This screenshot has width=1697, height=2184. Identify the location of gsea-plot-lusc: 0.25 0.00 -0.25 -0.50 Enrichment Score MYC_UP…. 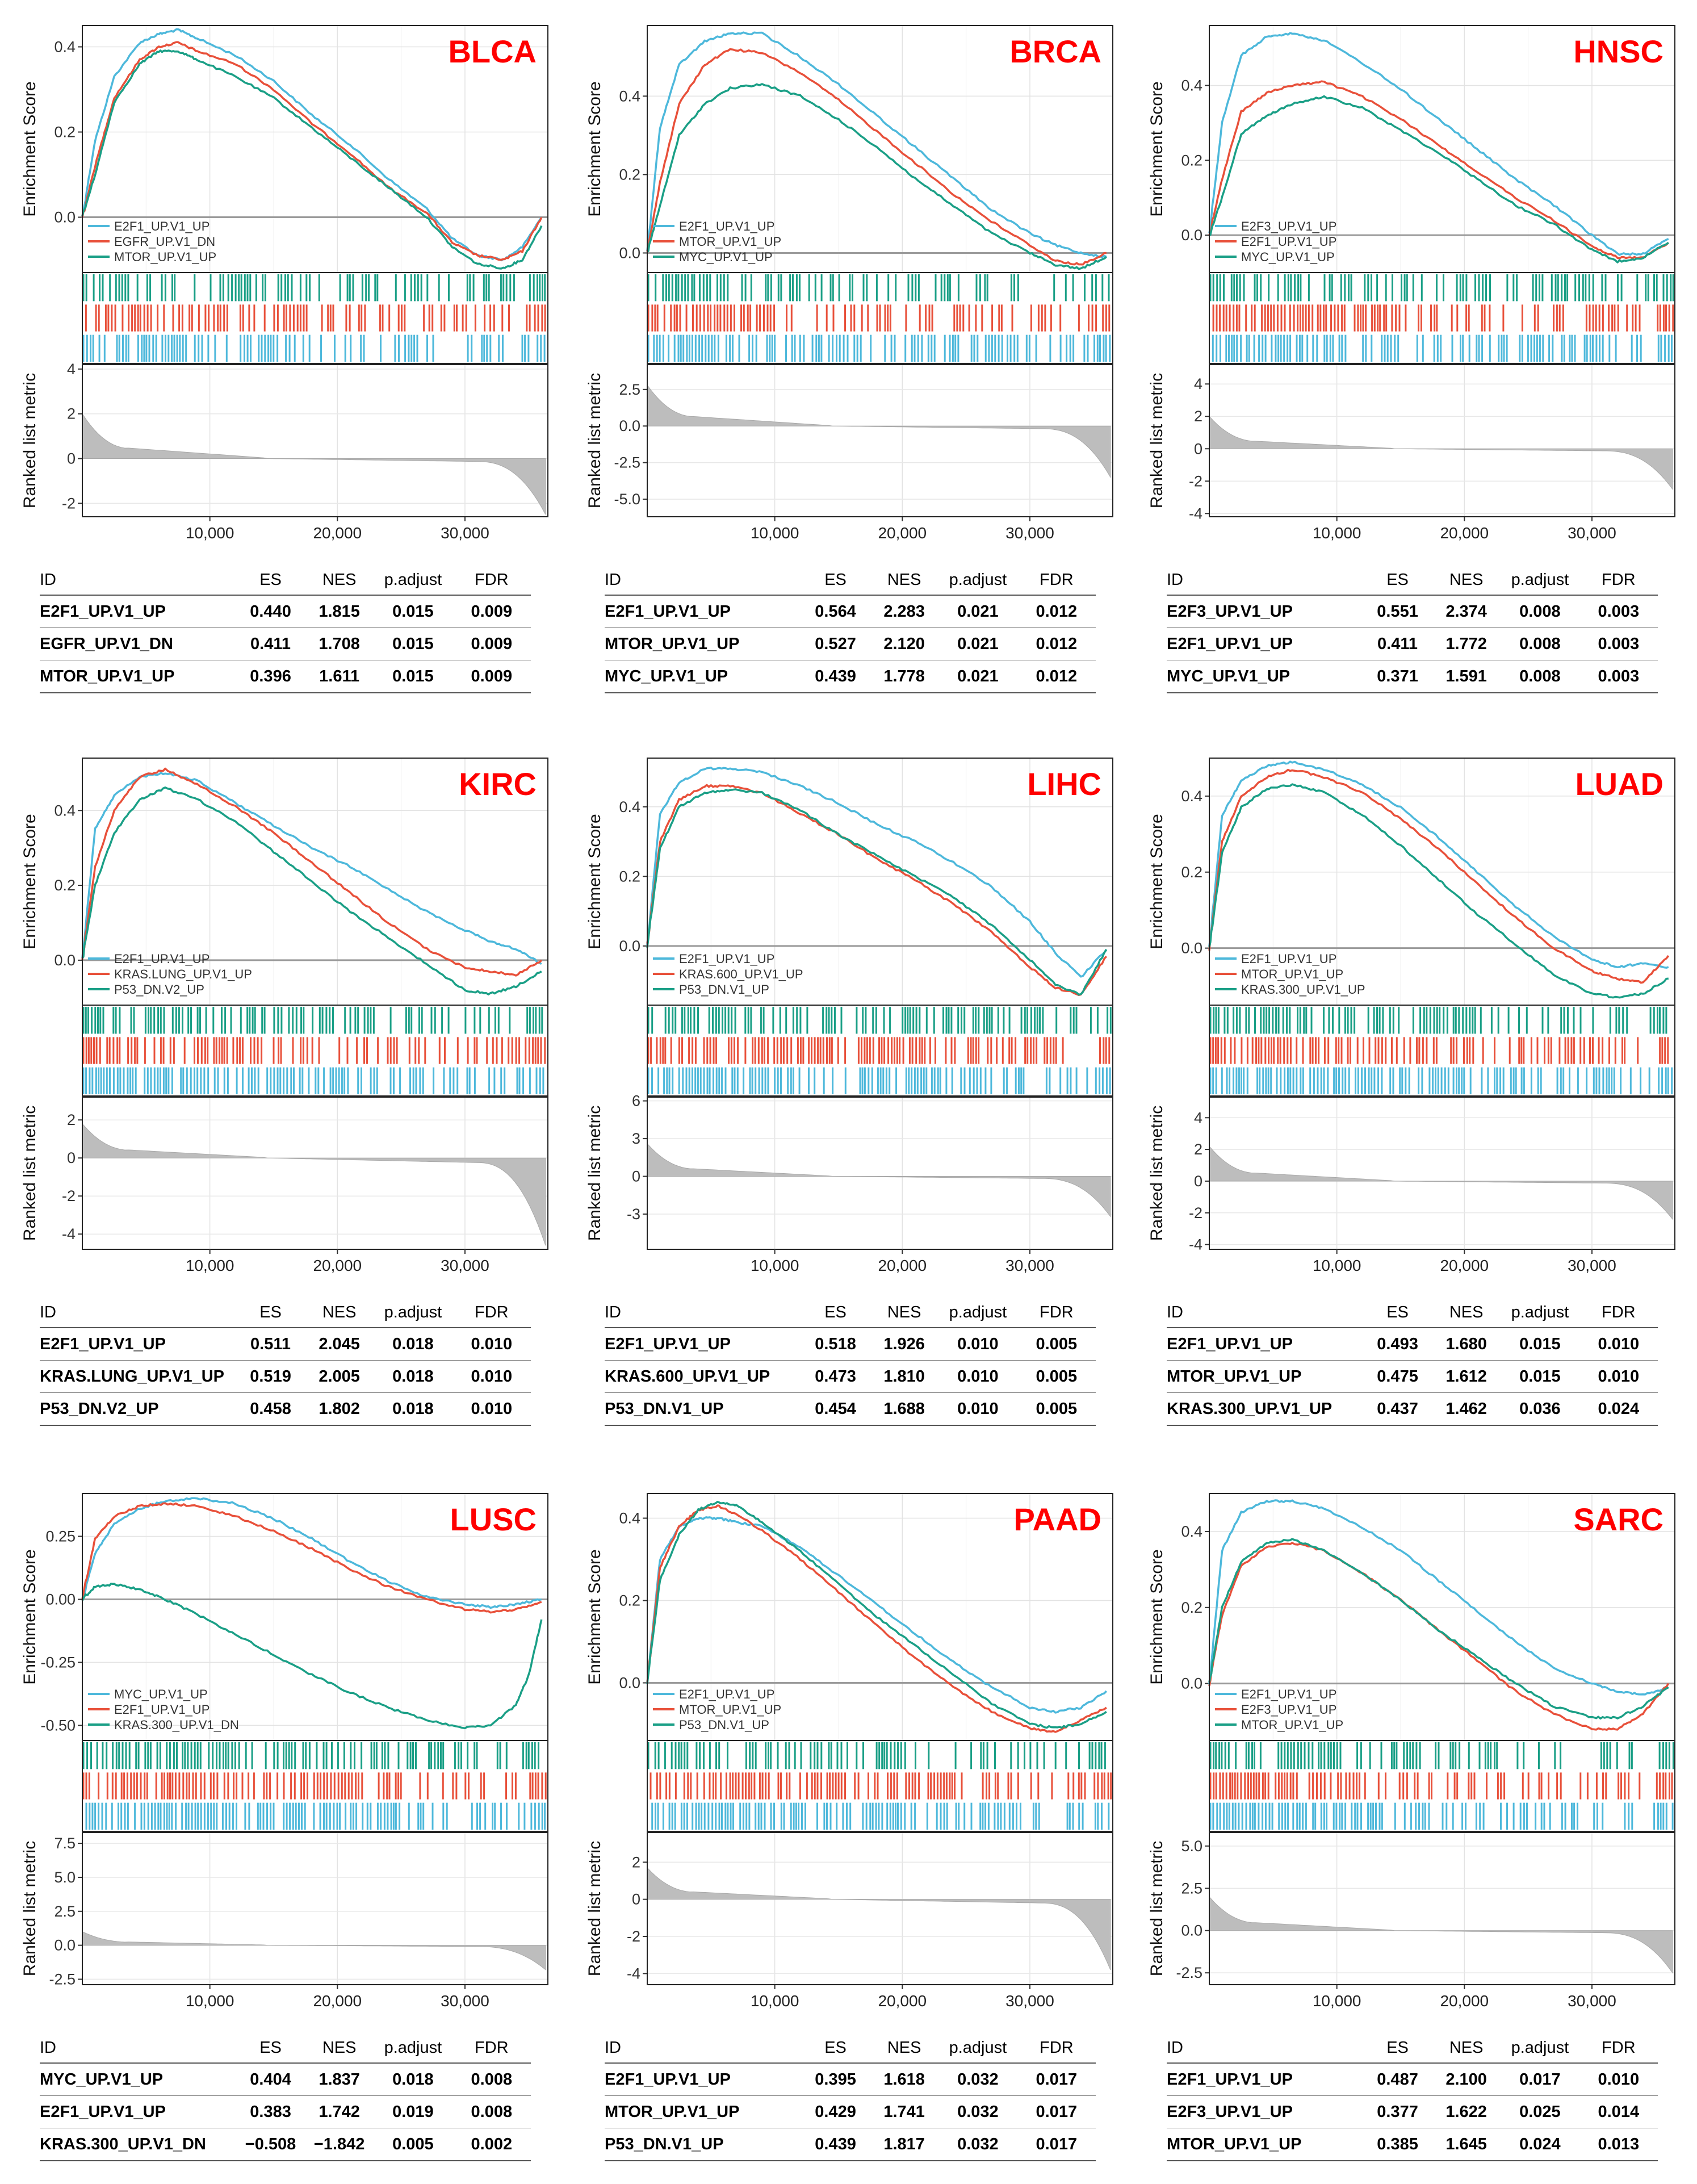
(284, 1761).